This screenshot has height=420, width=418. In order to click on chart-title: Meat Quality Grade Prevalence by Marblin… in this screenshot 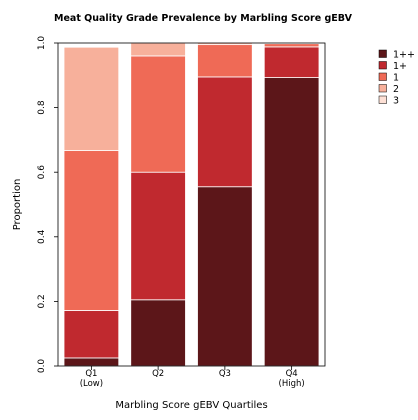, I will do `click(203, 18)`.